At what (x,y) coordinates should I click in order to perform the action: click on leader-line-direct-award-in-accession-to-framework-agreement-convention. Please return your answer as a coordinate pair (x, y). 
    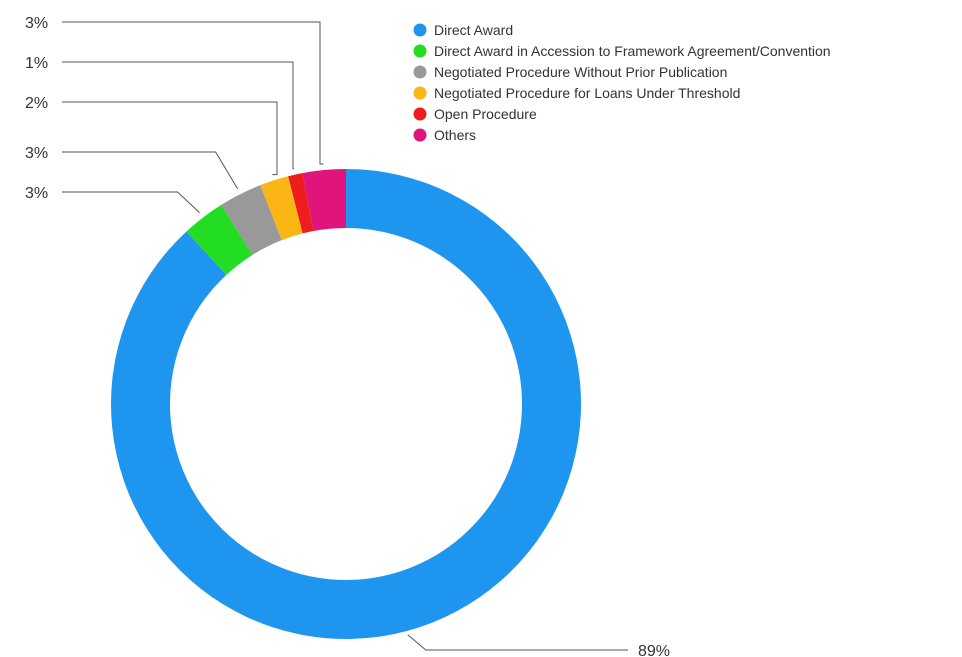
    Looking at the image, I should click on (131, 202).